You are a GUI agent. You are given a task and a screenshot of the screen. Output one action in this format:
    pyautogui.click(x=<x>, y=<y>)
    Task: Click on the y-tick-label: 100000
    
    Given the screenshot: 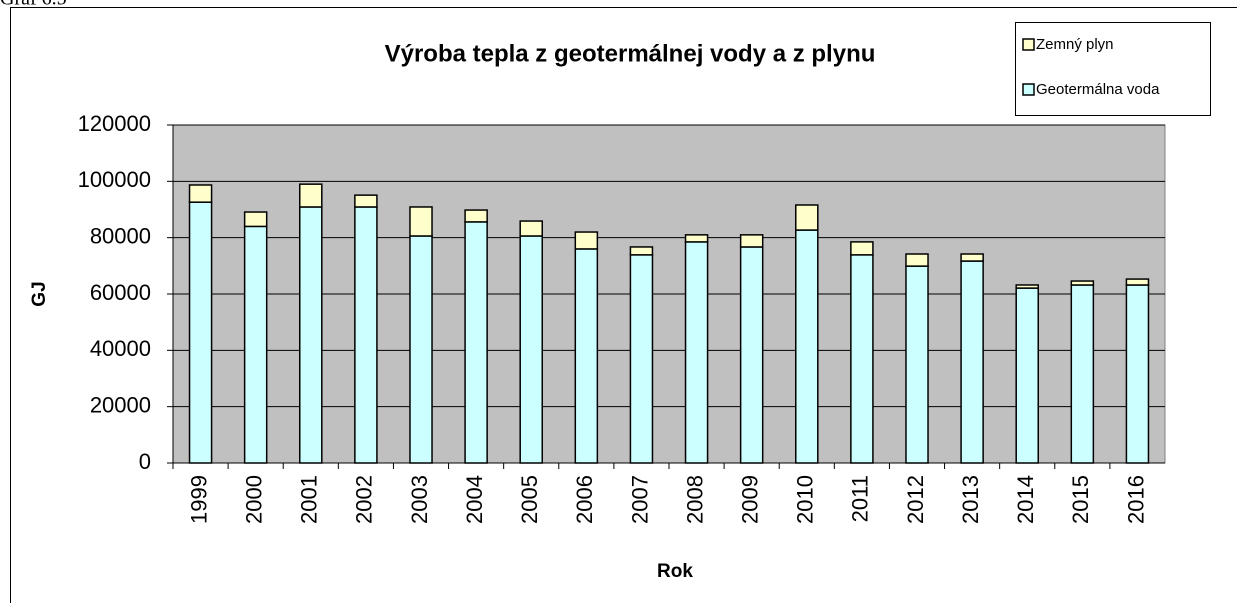 What is the action you would take?
    pyautogui.click(x=114, y=179)
    